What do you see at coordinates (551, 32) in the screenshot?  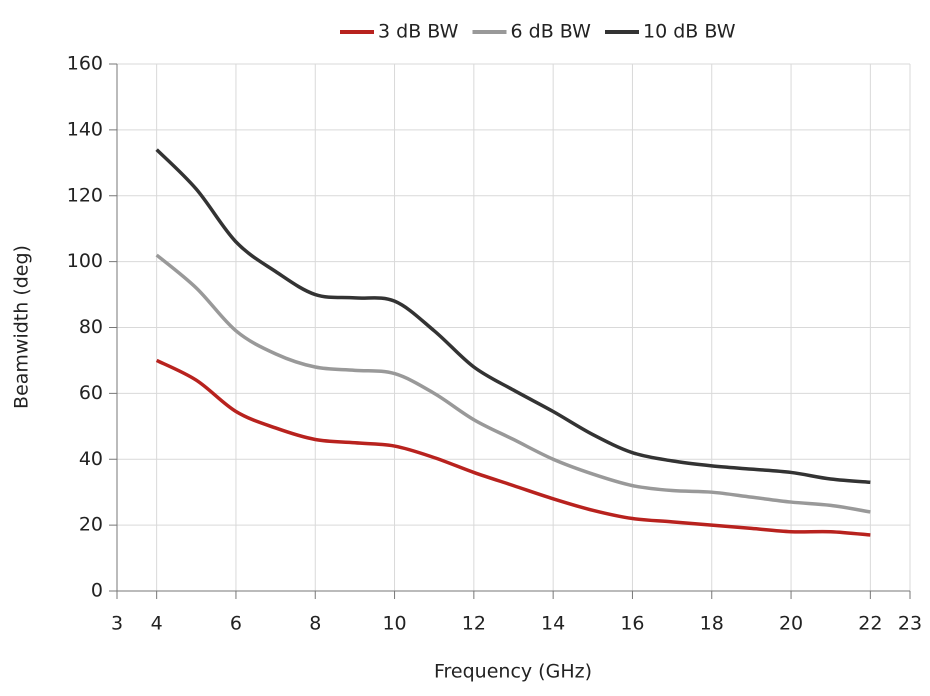 I see `legend-label: 6 dB BW` at bounding box center [551, 32].